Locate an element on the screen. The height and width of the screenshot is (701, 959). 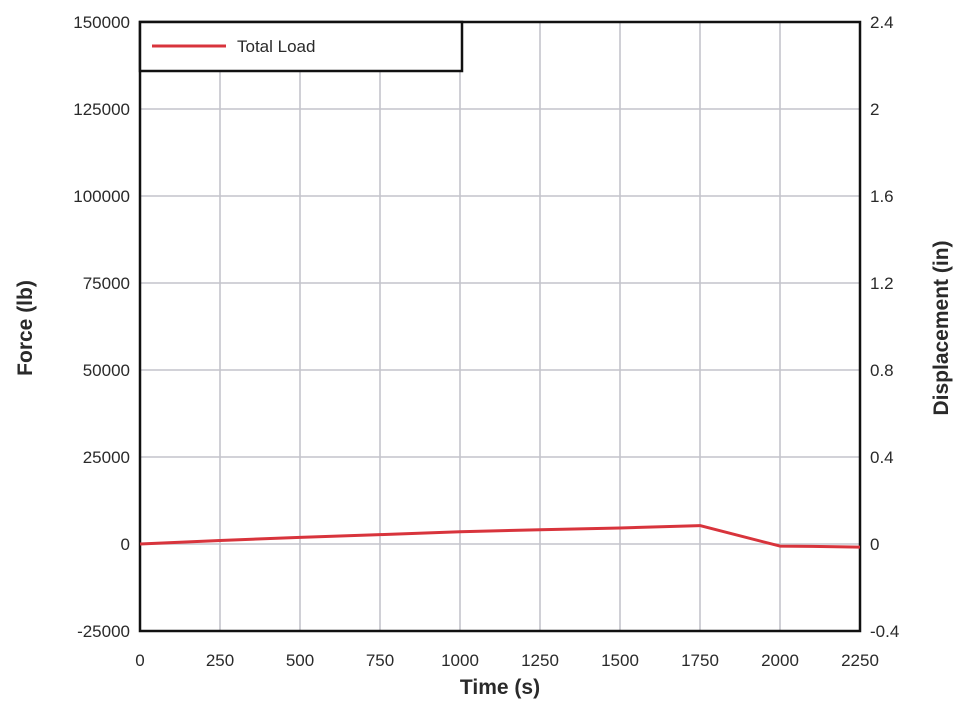
x-tick-label: 2250 is located at coordinates (860, 660).